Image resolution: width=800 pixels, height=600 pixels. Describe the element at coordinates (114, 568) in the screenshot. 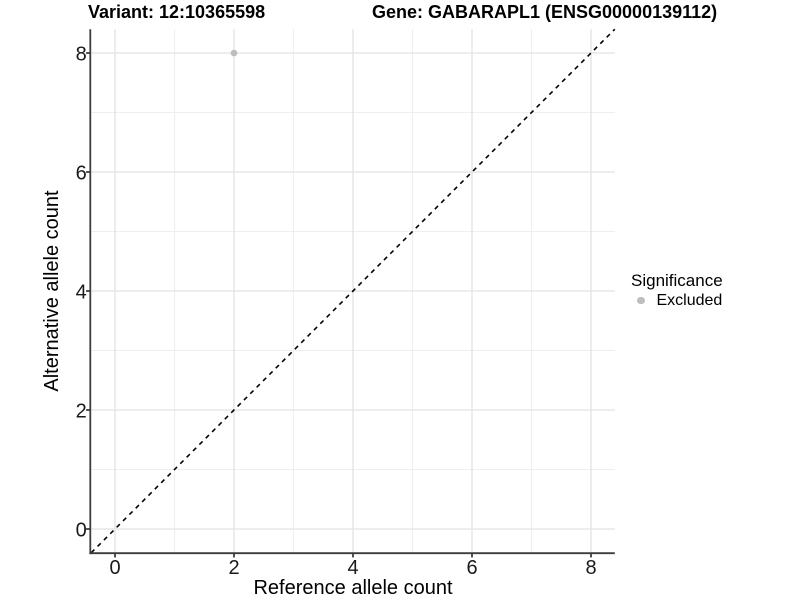

I see `x-tick-label: 0` at that location.